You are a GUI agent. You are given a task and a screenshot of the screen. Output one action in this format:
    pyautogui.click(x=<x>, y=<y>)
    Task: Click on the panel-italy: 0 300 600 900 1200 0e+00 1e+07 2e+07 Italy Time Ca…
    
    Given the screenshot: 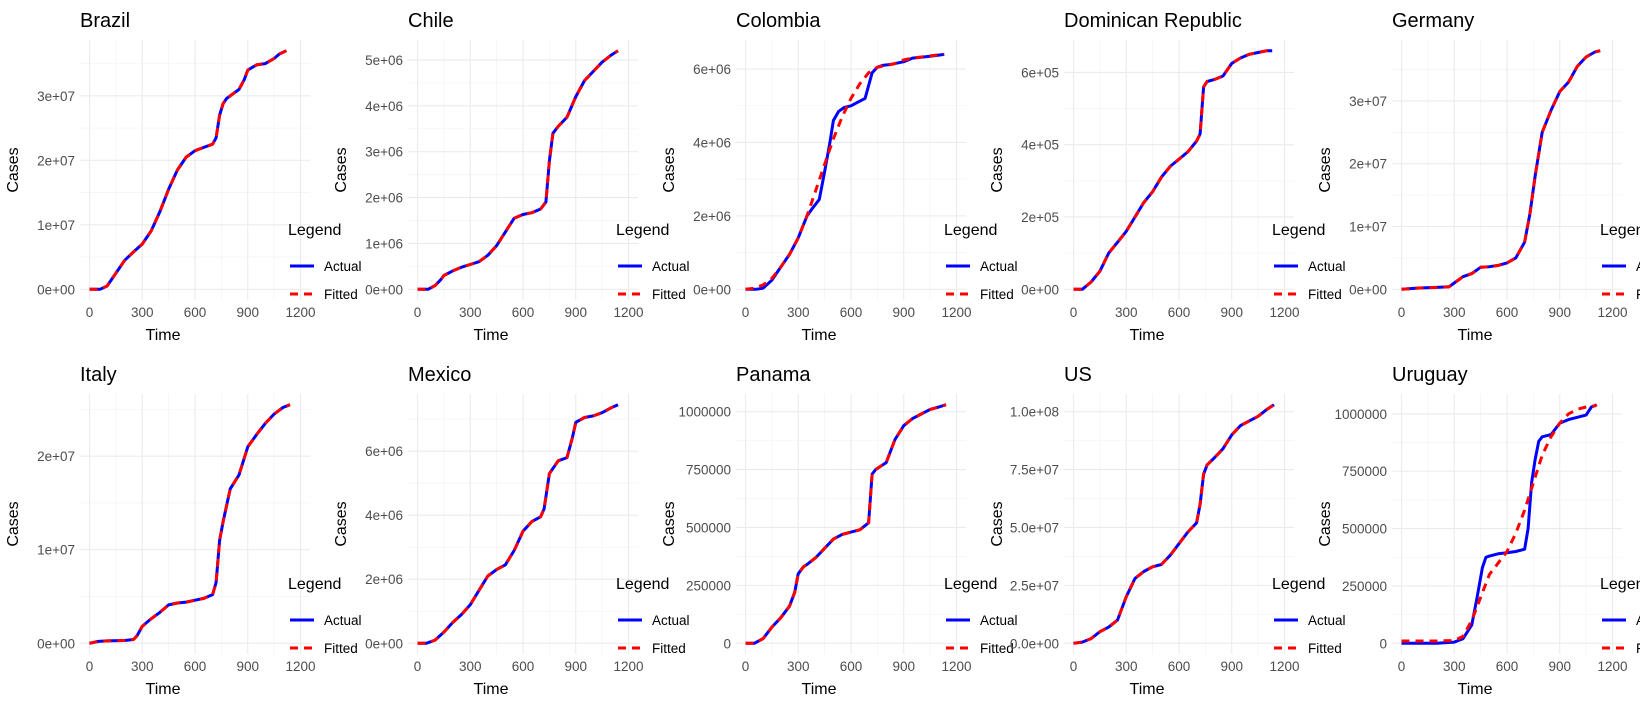 What is the action you would take?
    pyautogui.click(x=183, y=531)
    